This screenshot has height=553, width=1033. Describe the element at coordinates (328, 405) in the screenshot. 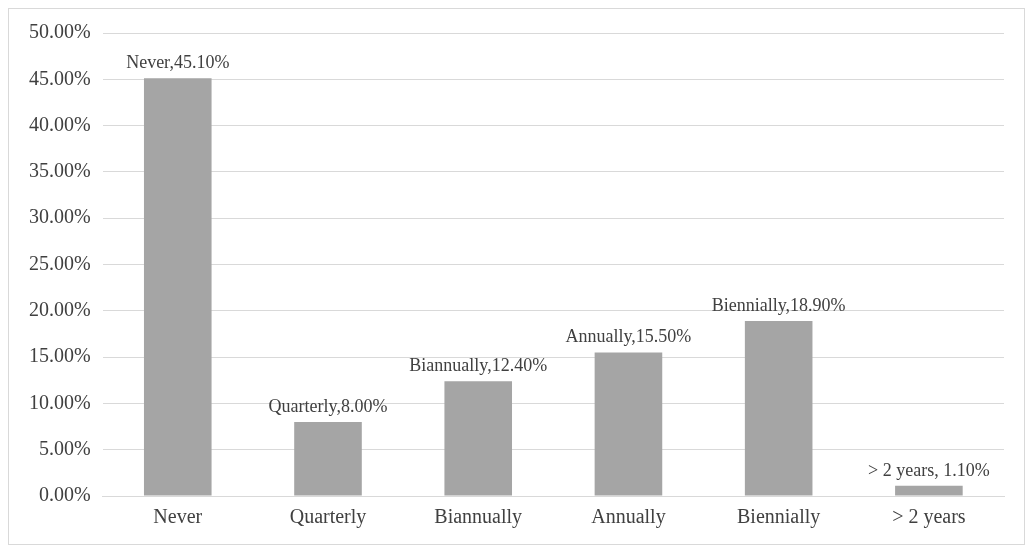

I see `data-label: Quarterly,8.00%` at that location.